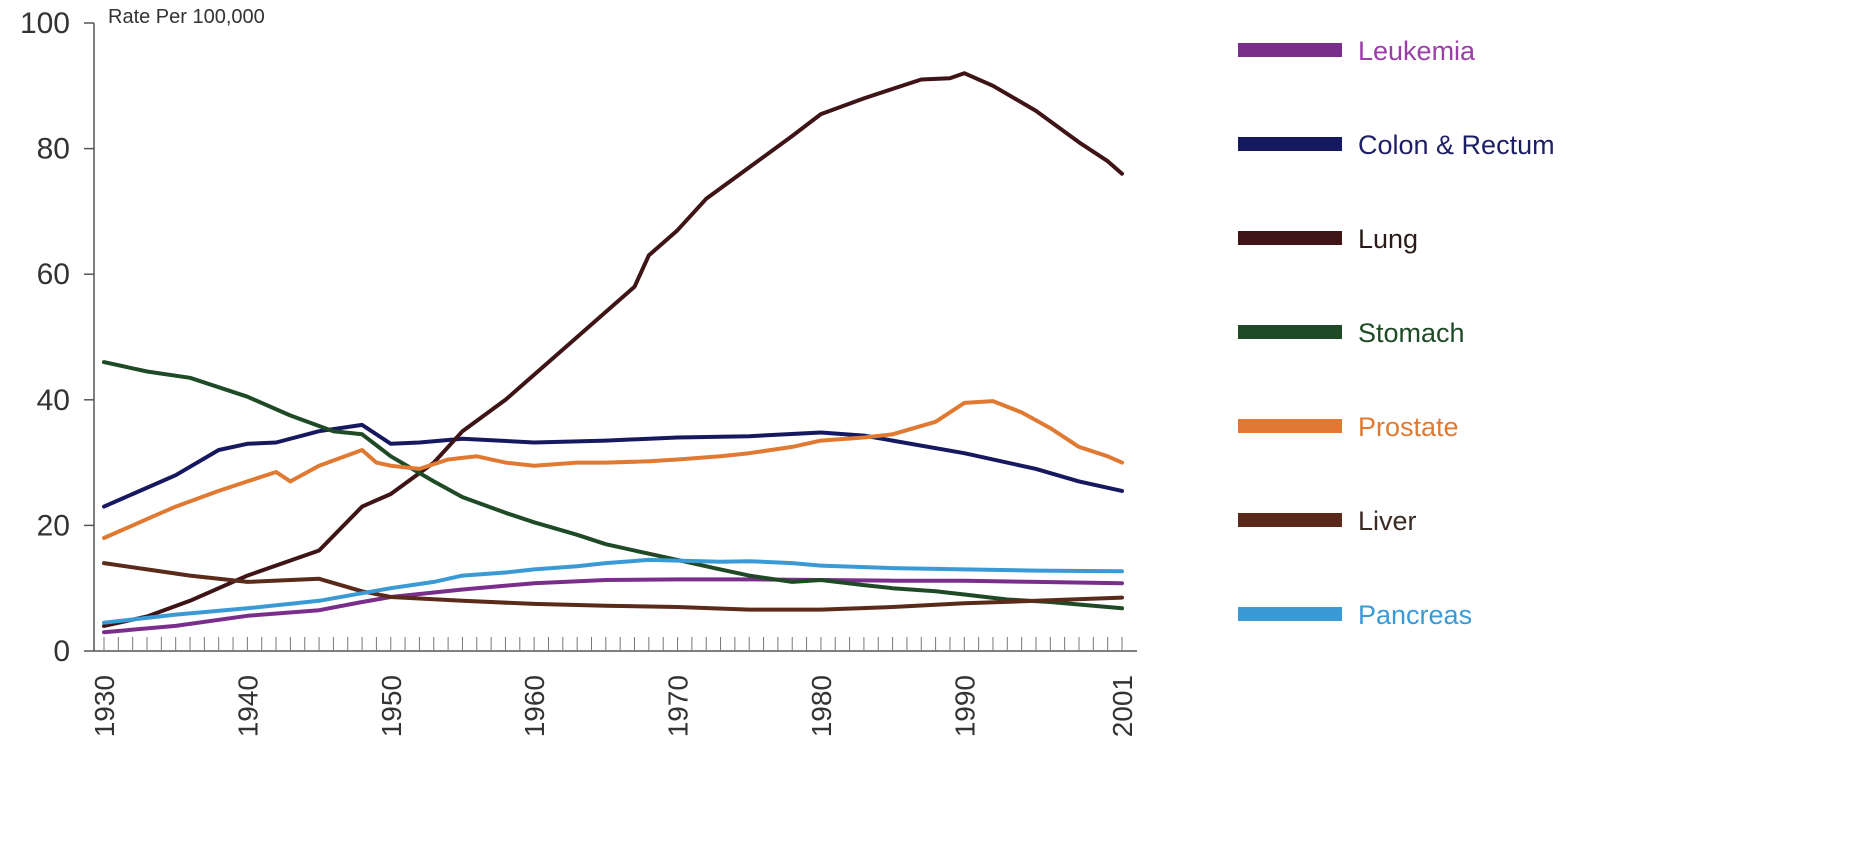 This screenshot has height=867, width=1856. I want to click on y-tick-marks, so click(89, 337).